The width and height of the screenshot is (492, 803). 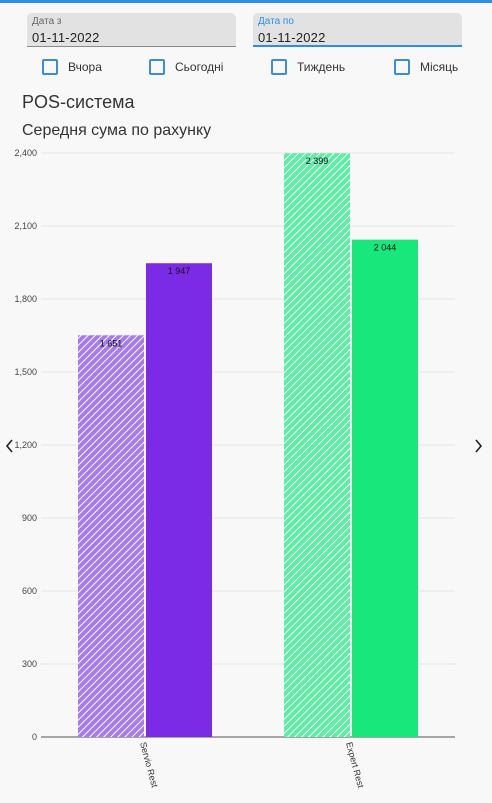 What do you see at coordinates (439, 67) in the screenshot?
I see `period-month-label: Місяць` at bounding box center [439, 67].